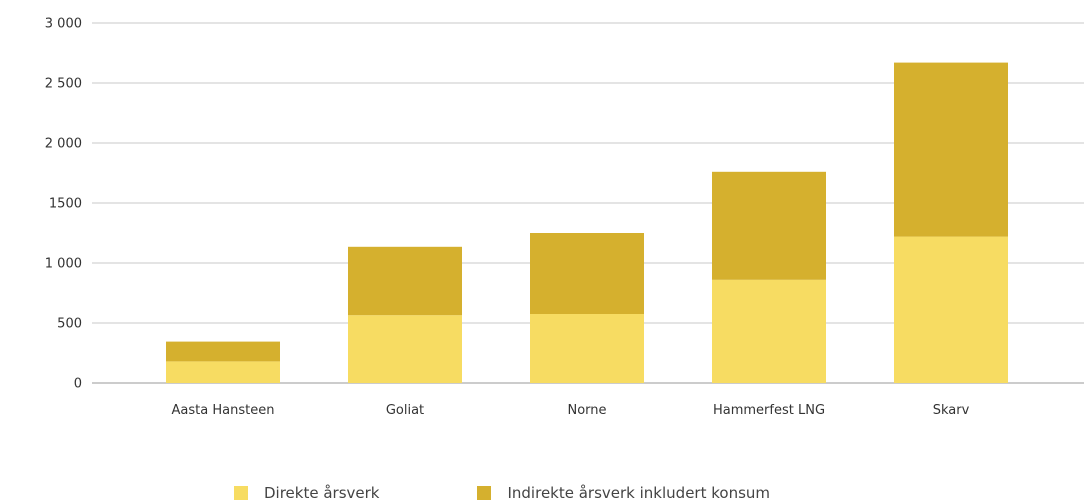 The height and width of the screenshot is (504, 1084). Describe the element at coordinates (405, 410) in the screenshot. I see `x-category-label: Goliat` at that location.